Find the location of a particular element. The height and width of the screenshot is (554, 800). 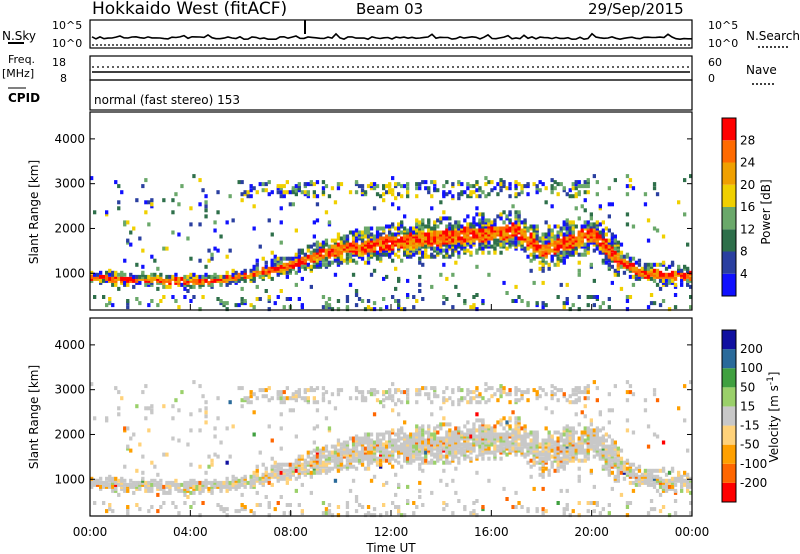

velocity-colorbar-tick: 50 is located at coordinates (747, 387).